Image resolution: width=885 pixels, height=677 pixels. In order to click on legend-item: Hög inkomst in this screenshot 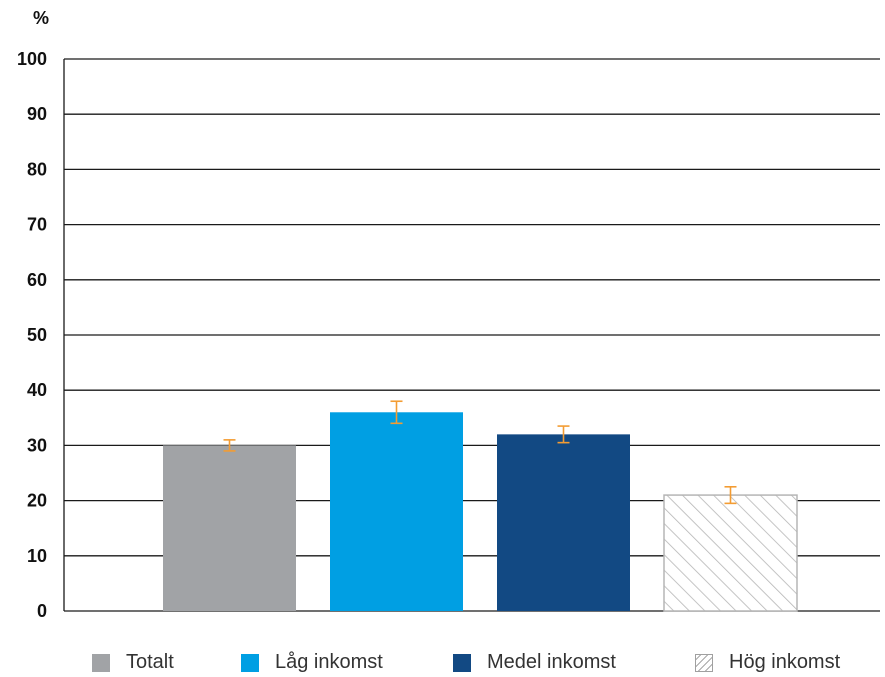, I will do `click(767, 662)`.